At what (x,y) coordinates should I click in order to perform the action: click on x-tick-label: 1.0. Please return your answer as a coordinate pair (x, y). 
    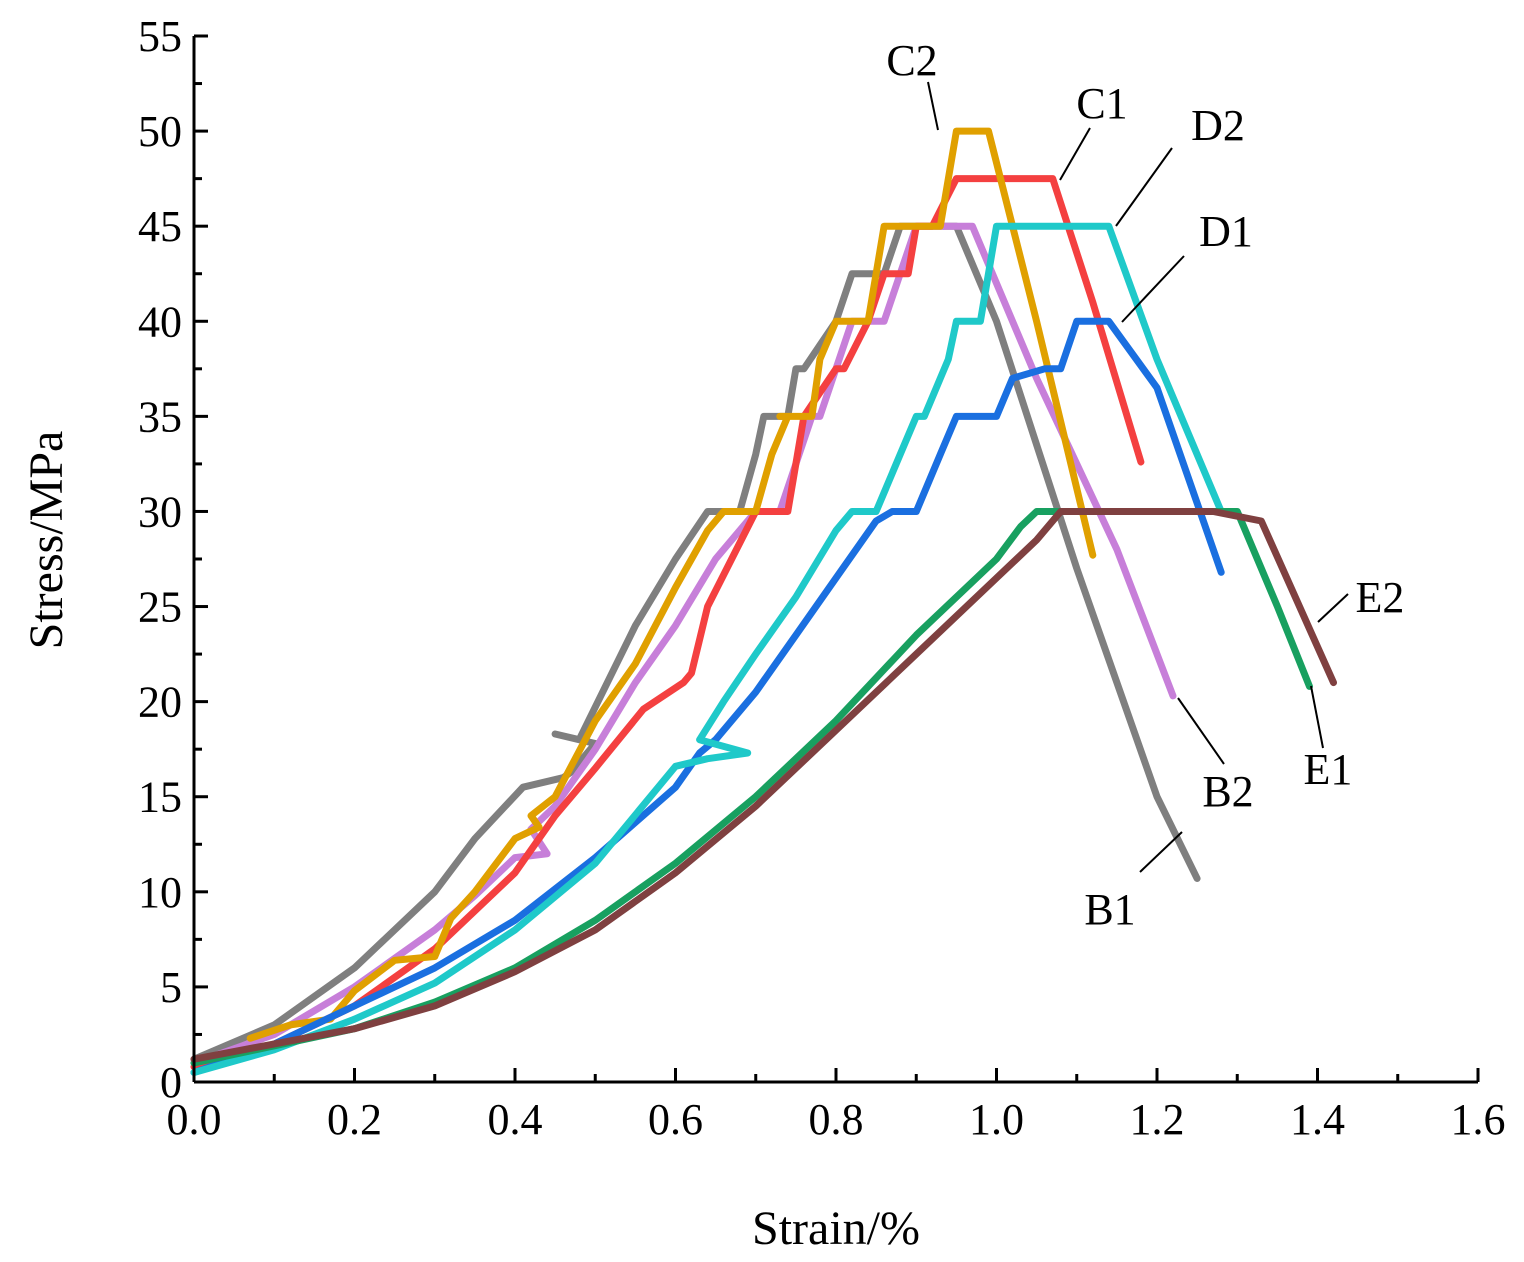
    Looking at the image, I should click on (996, 1119).